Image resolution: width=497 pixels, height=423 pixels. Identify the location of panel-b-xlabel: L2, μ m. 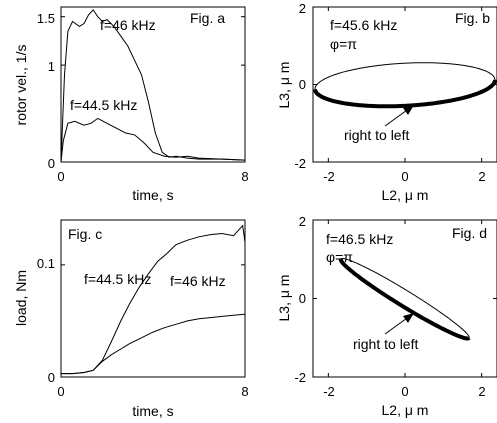
(405, 195).